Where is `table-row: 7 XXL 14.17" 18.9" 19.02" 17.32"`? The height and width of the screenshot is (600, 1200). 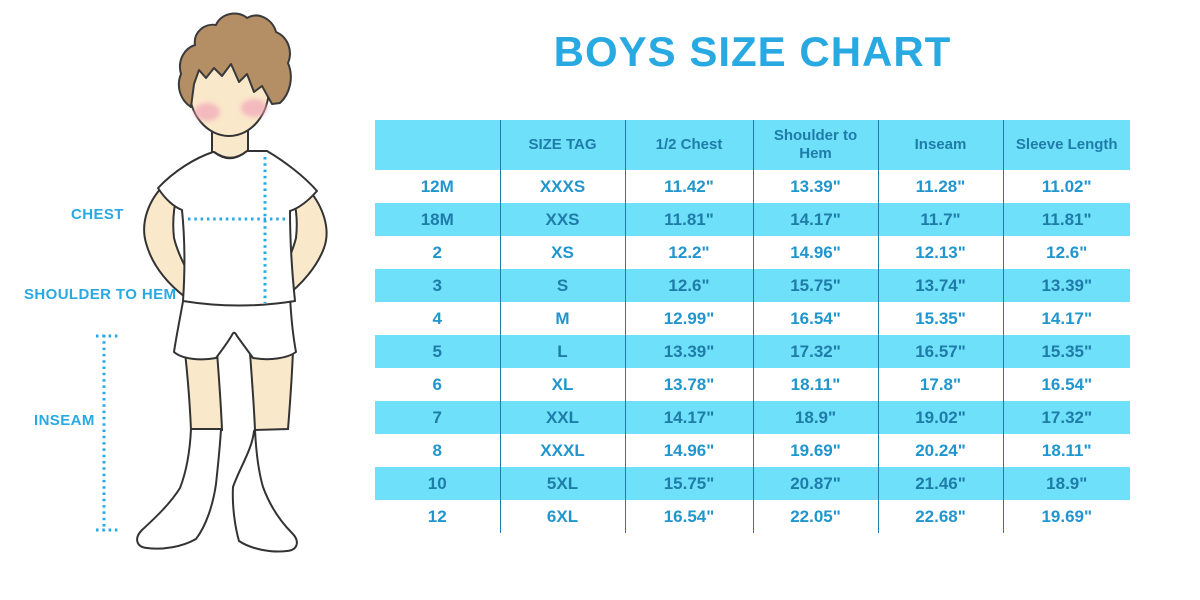 table-row: 7 XXL 14.17" 18.9" 19.02" 17.32" is located at coordinates (752, 417).